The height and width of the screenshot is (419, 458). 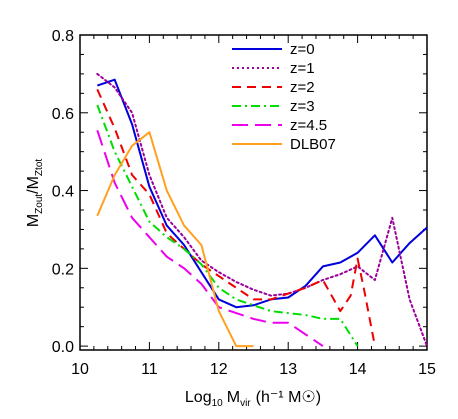 What do you see at coordinates (308, 125) in the screenshot?
I see `legend-label: z=4.5` at bounding box center [308, 125].